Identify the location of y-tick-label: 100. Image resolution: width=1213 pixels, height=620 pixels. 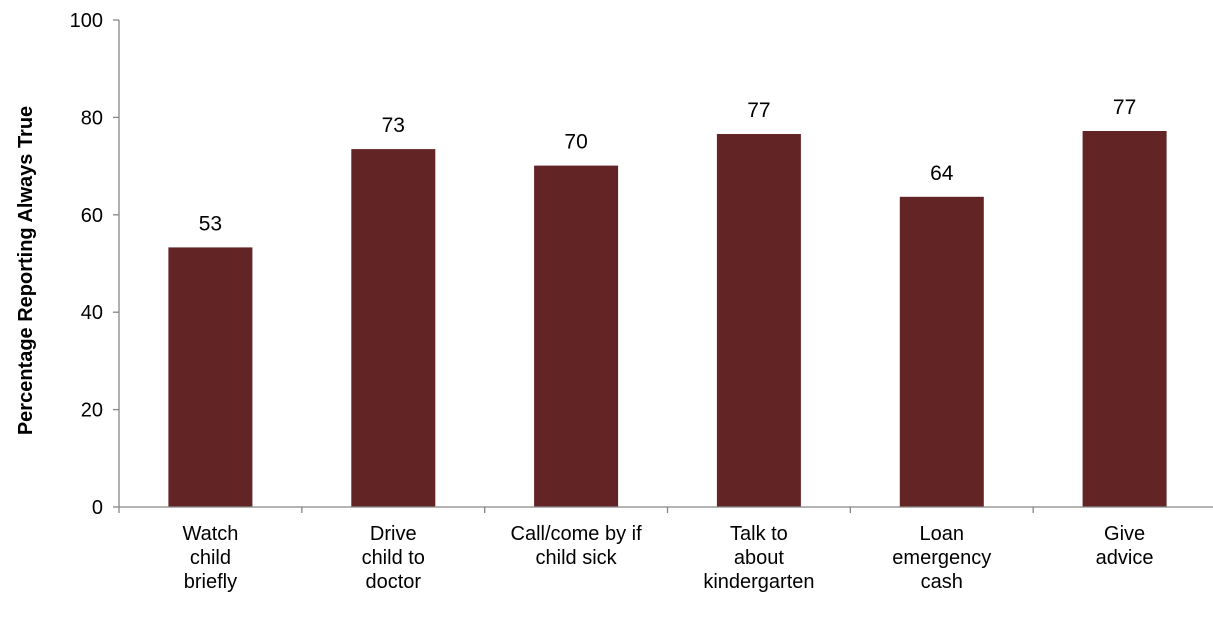
(86, 21).